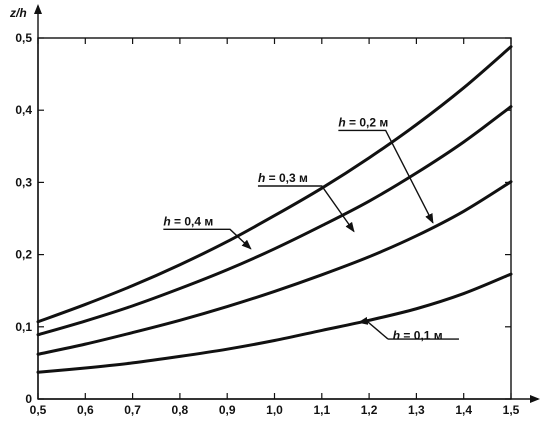 The image size is (550, 425). Describe the element at coordinates (535, 399) in the screenshot. I see `x-axis-arrow` at that location.